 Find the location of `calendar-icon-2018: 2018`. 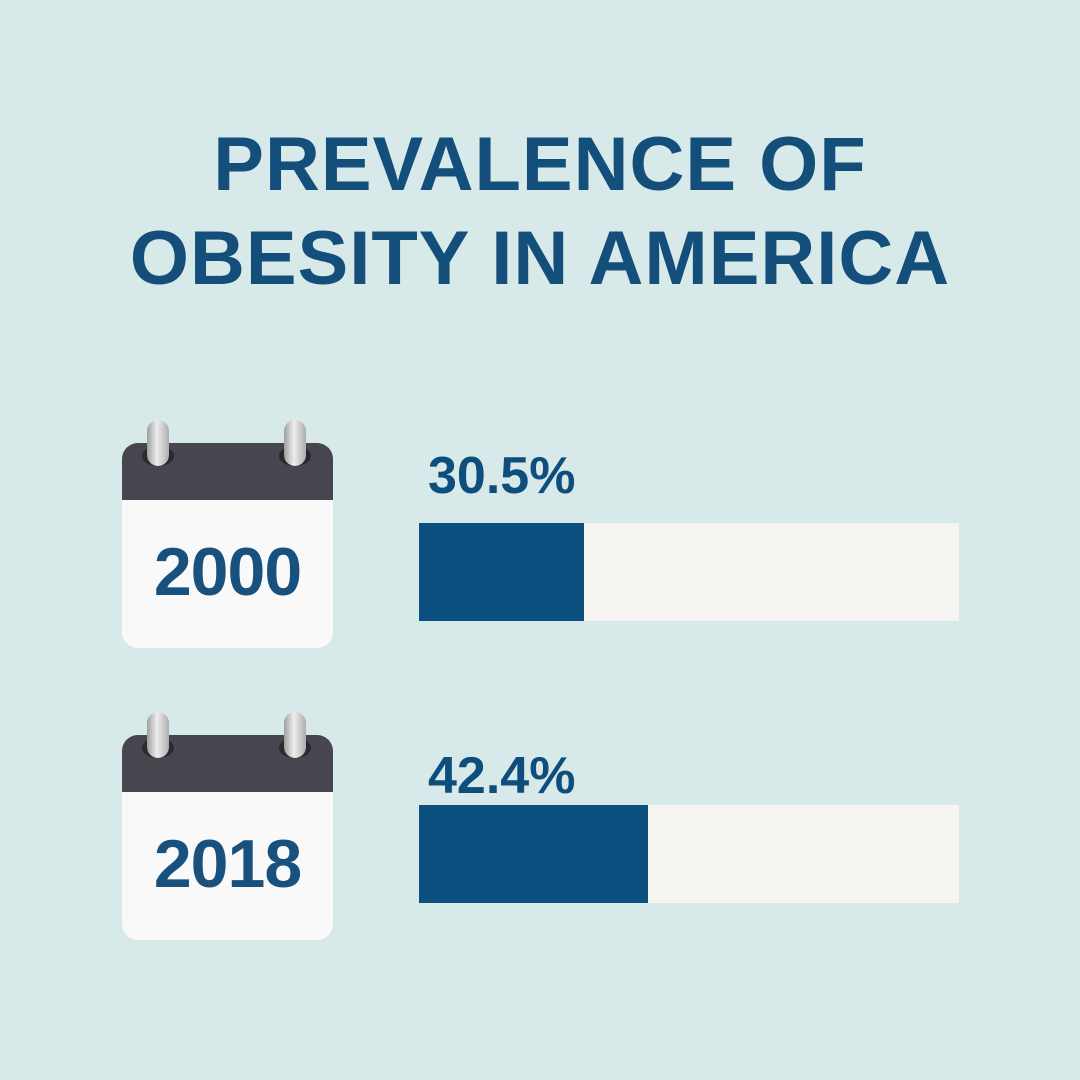

calendar-icon-2018: 2018 is located at coordinates (227, 826).